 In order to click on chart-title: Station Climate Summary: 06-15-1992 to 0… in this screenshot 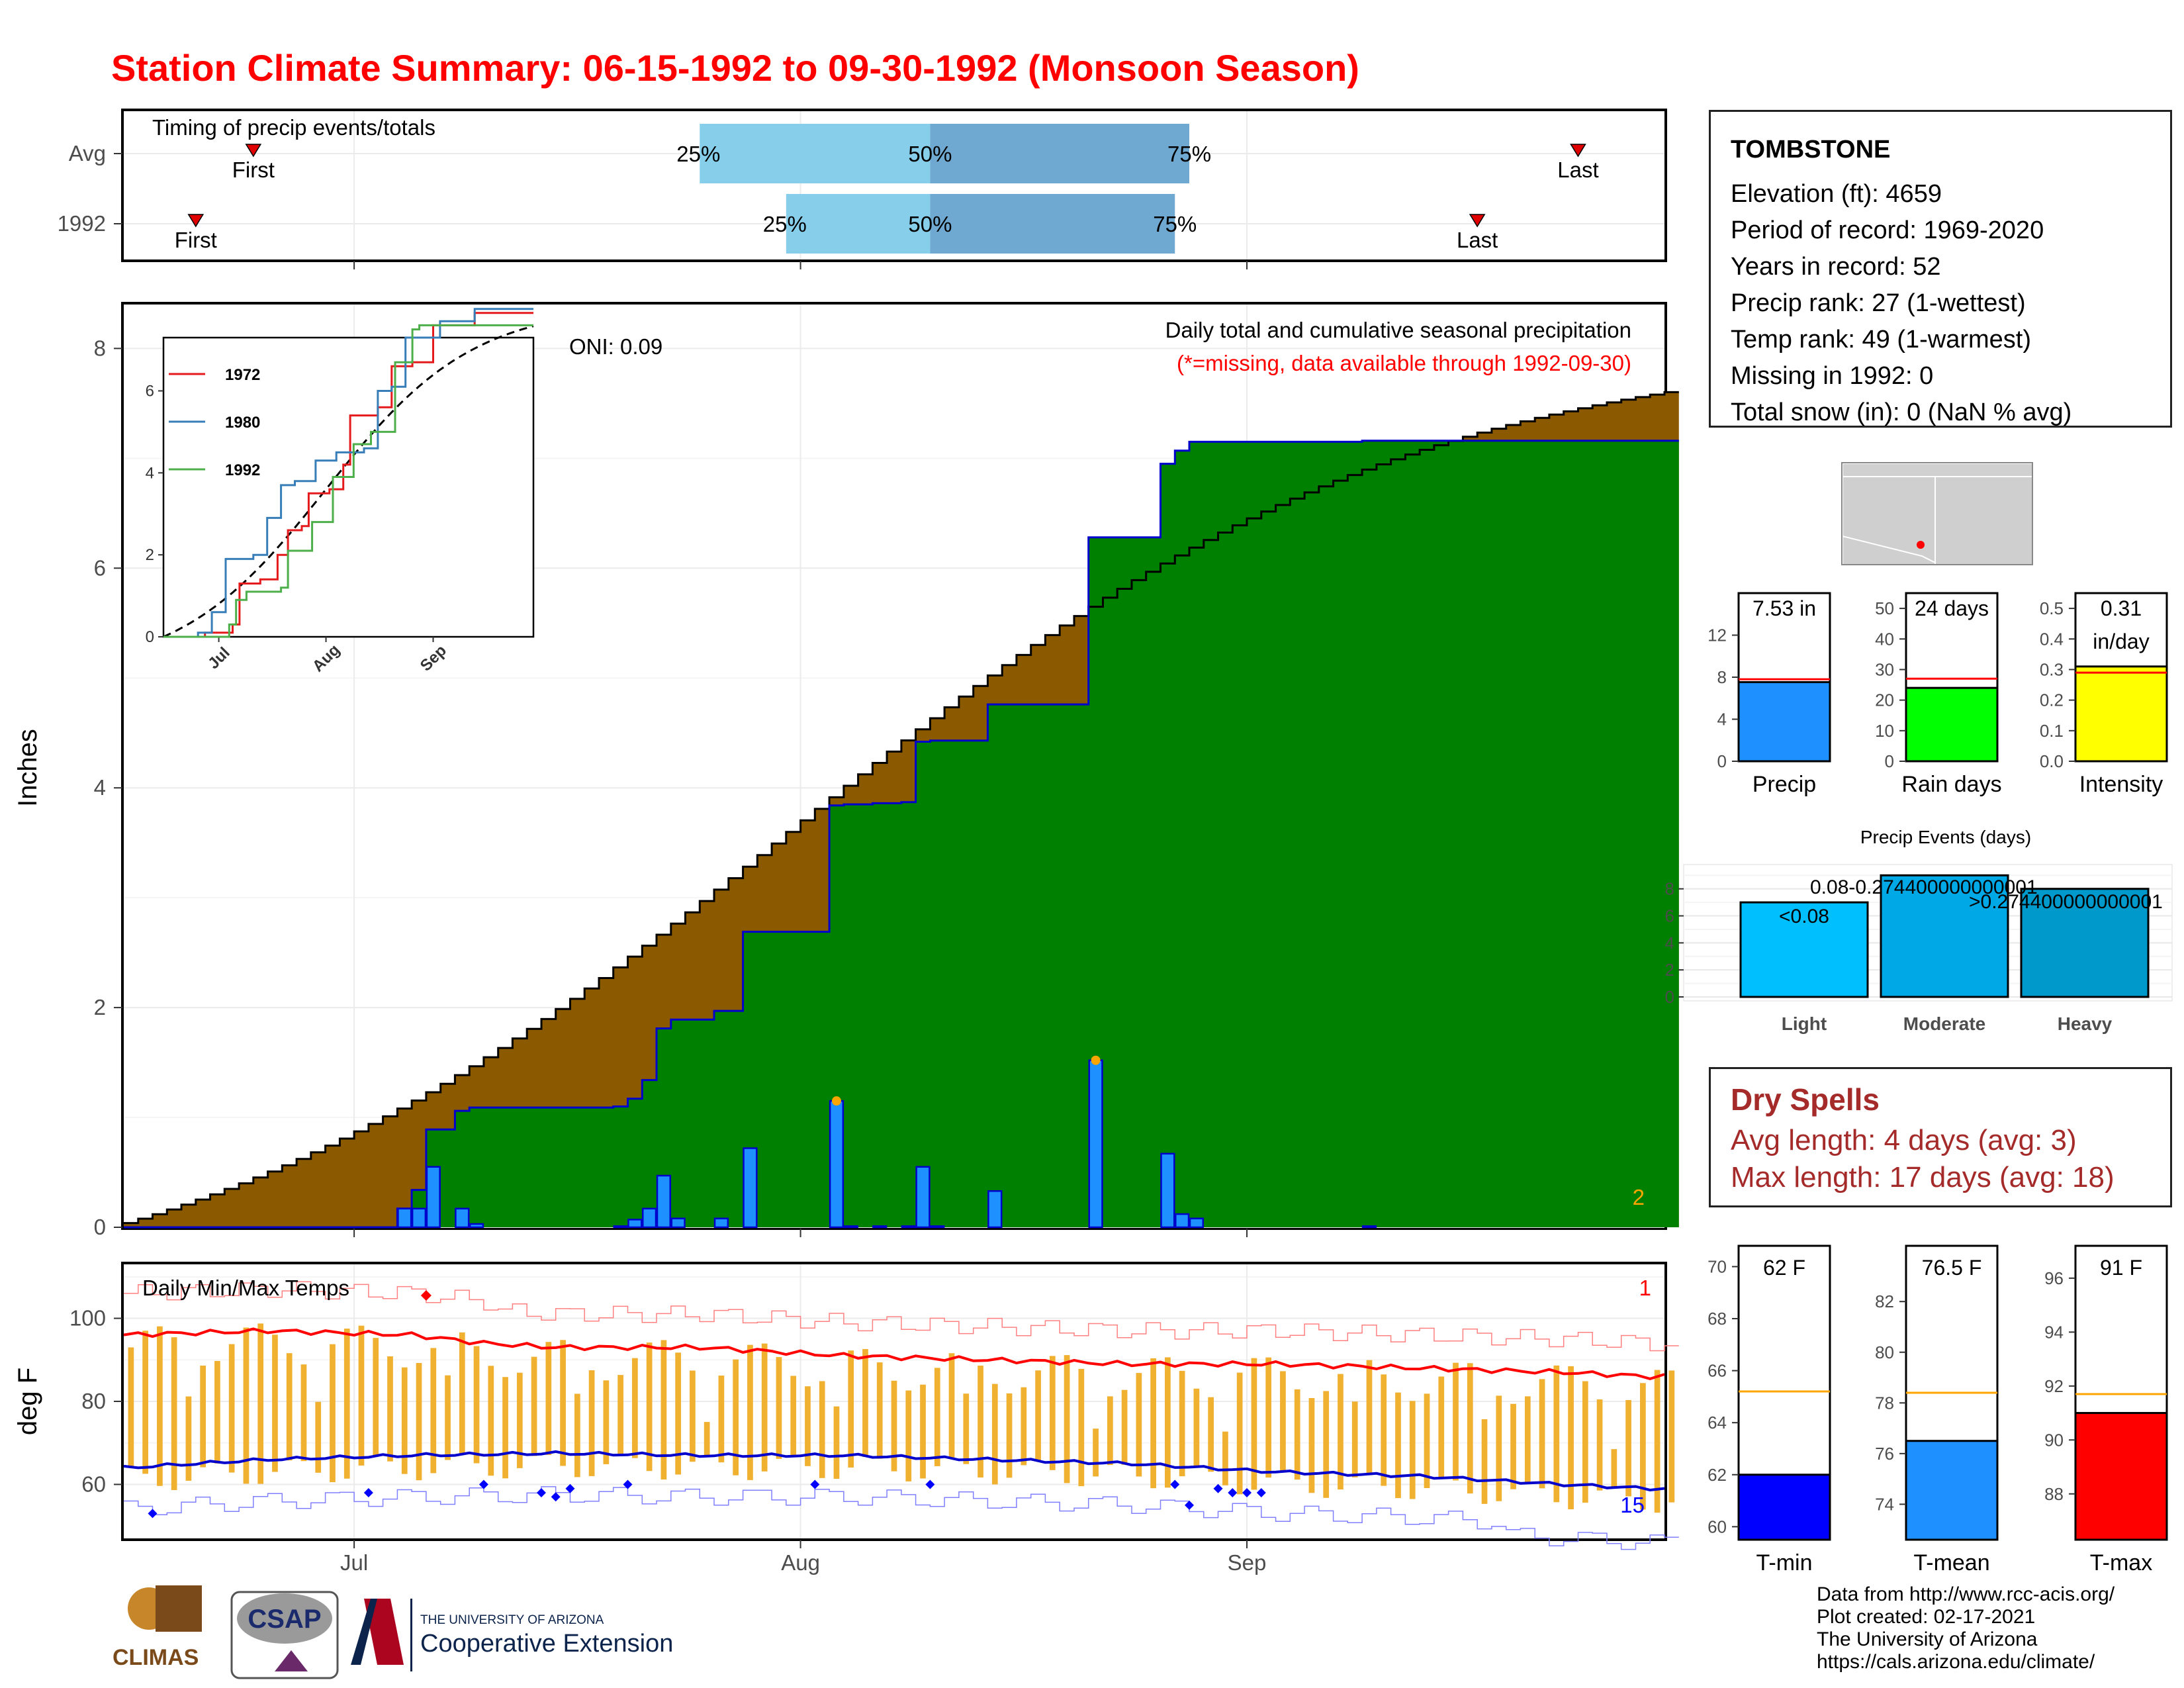, I will do `click(735, 68)`.